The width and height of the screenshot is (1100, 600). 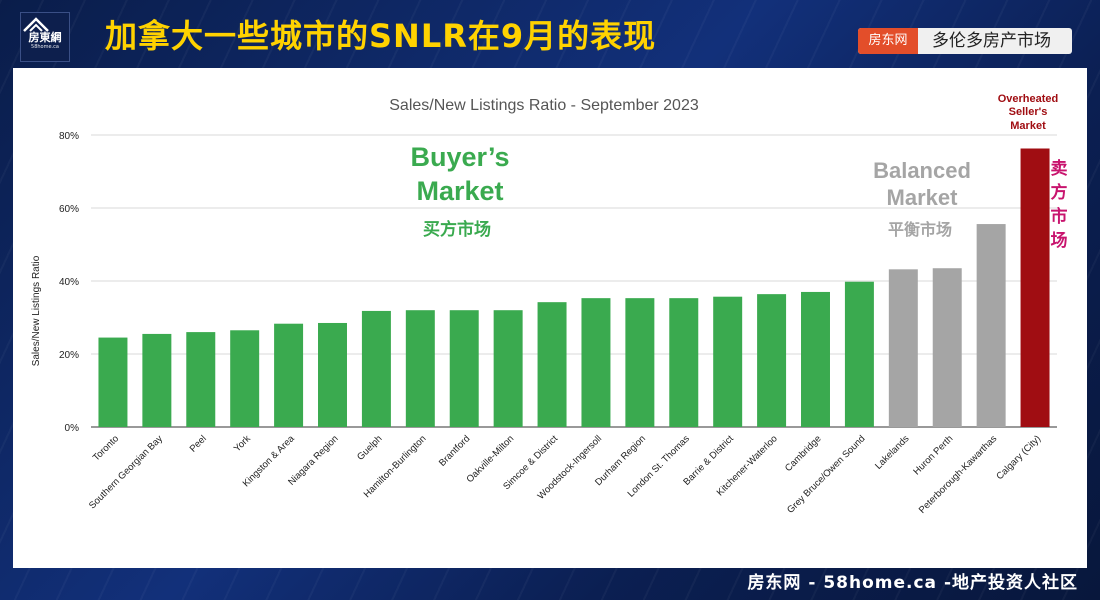 I want to click on x-tick-label: Peterborough-Kawarthas, so click(x=958, y=474).